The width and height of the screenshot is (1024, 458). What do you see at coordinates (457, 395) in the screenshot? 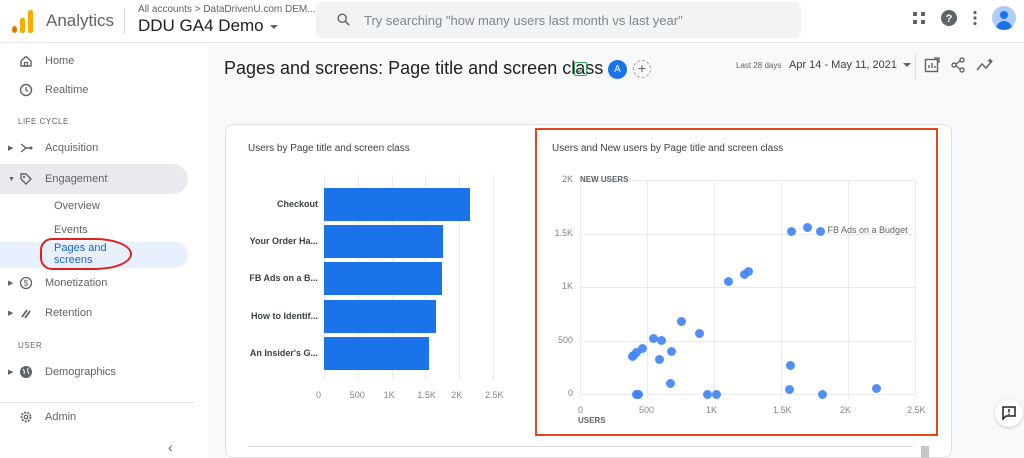
I see `x-tick-label: 2K` at bounding box center [457, 395].